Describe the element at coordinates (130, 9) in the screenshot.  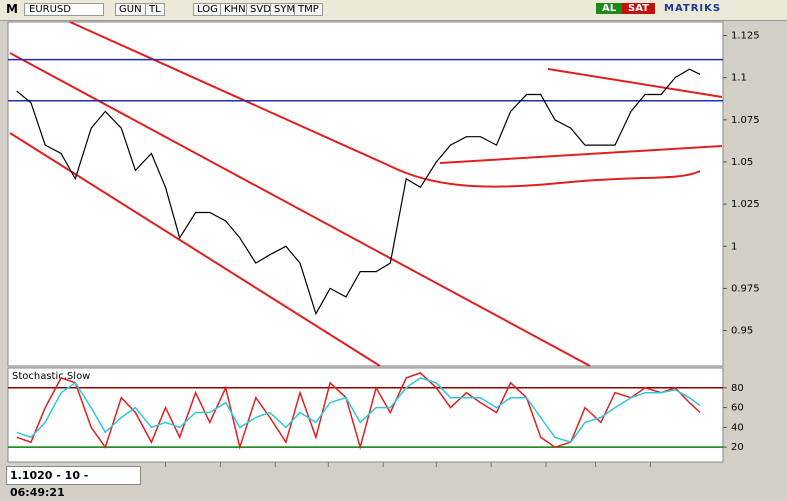
I see `btn: GUN` at that location.